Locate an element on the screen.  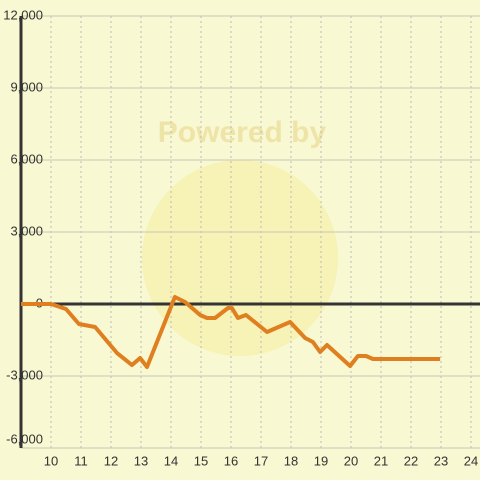
x-tick-label: 17 is located at coordinates (261, 460).